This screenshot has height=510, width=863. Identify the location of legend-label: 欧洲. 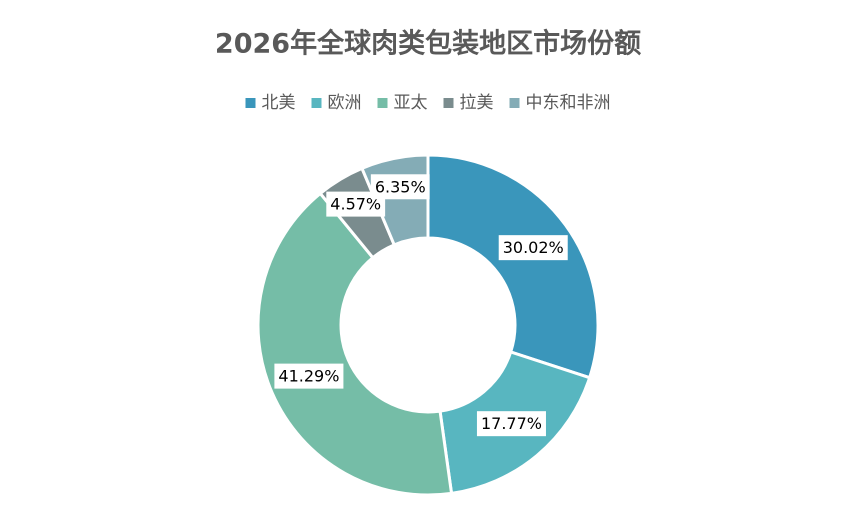
(345, 103).